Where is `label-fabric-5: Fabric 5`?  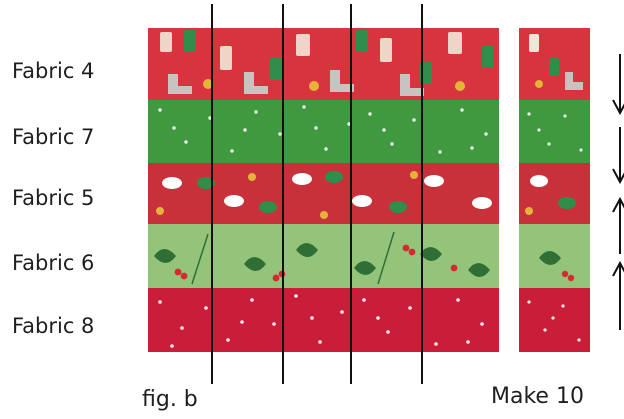
label-fabric-5: Fabric 5 is located at coordinates (53, 198).